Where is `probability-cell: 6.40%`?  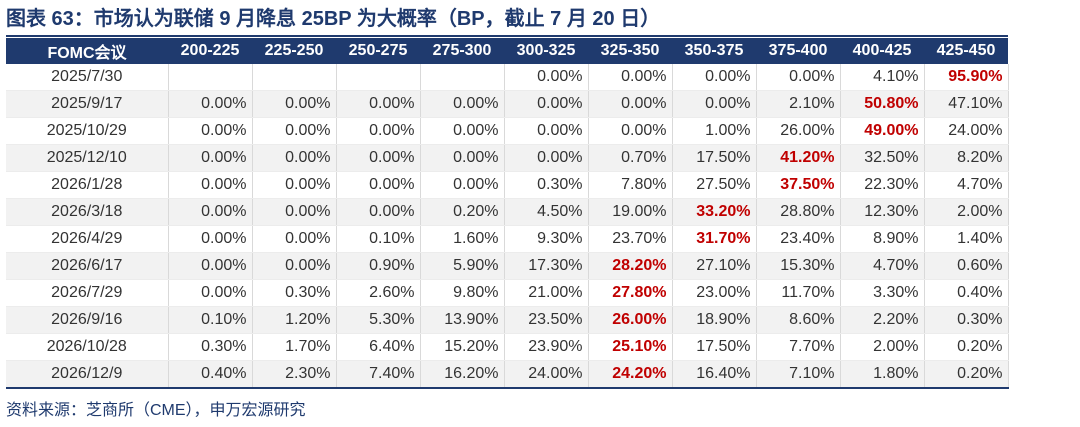
probability-cell: 6.40% is located at coordinates (378, 347).